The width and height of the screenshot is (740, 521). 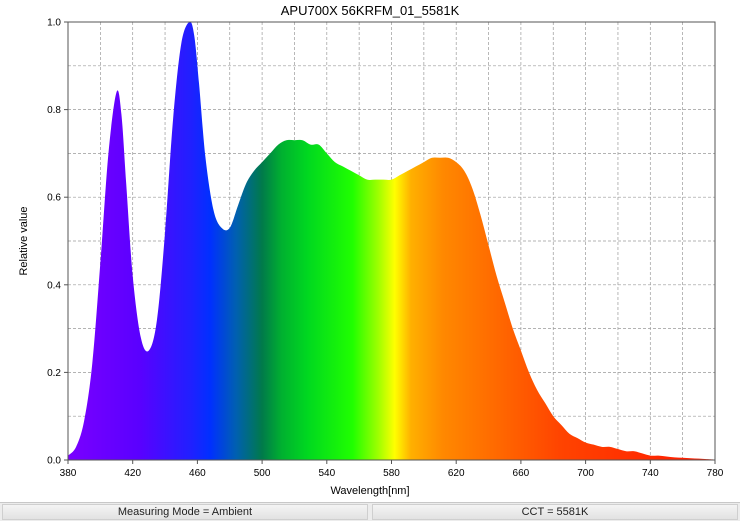 I want to click on x-tick-label: 500, so click(x=262, y=473).